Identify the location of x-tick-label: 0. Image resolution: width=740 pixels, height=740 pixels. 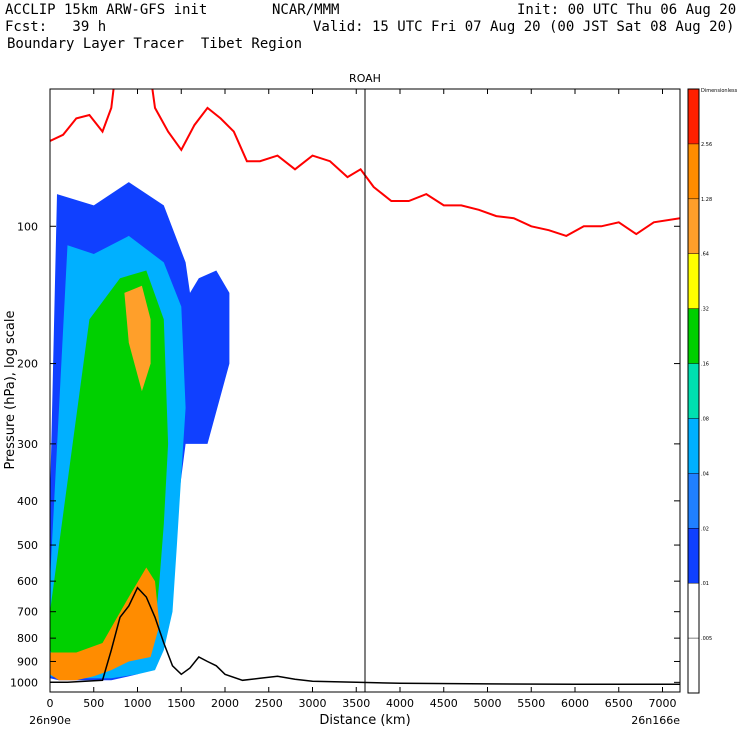
(50, 703).